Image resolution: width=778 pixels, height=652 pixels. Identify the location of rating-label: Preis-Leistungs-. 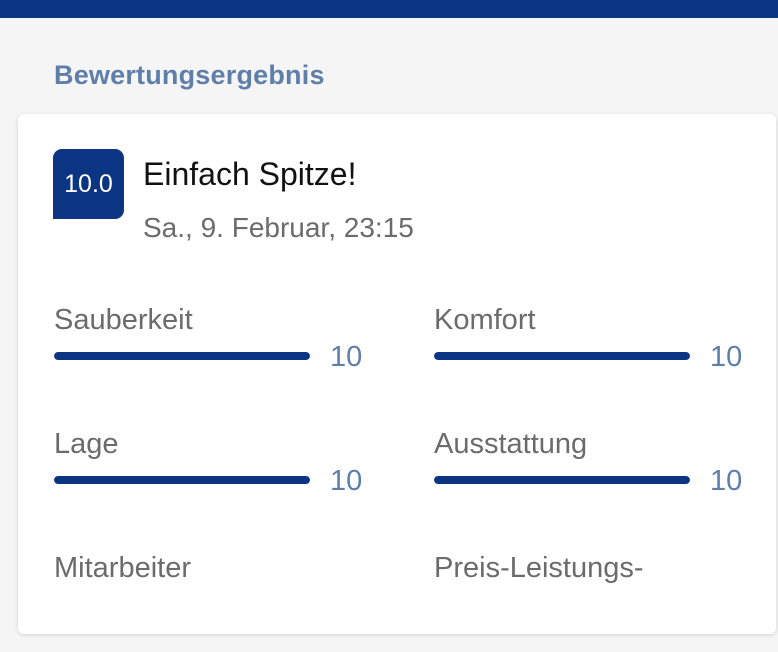
(539, 568).